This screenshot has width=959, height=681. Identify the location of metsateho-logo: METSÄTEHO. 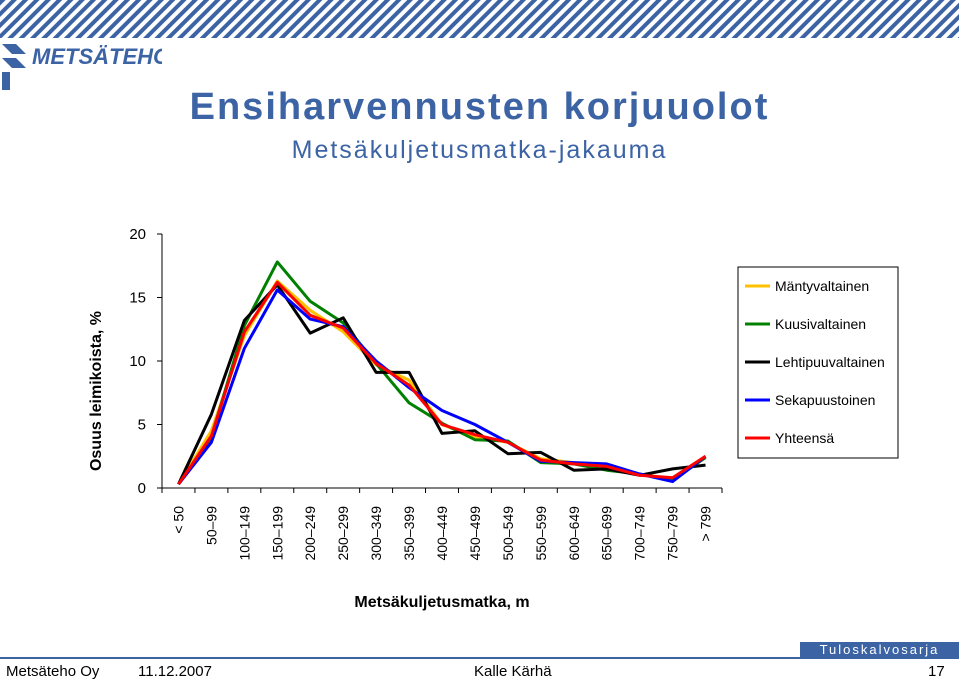
(82, 67).